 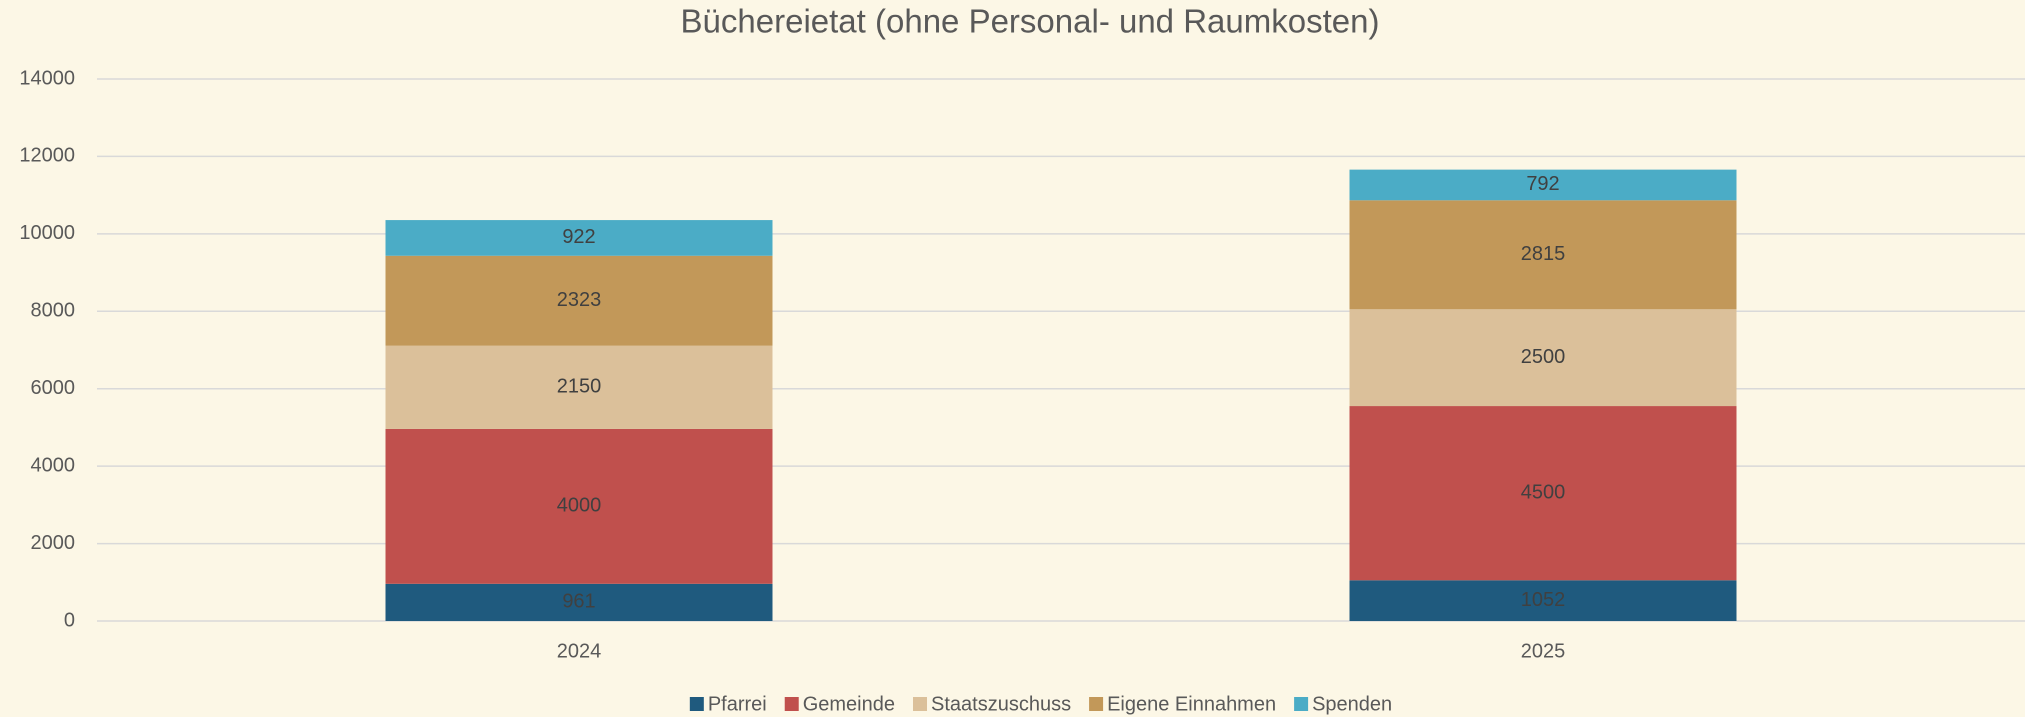 I want to click on data-label: 4000, so click(x=579, y=506).